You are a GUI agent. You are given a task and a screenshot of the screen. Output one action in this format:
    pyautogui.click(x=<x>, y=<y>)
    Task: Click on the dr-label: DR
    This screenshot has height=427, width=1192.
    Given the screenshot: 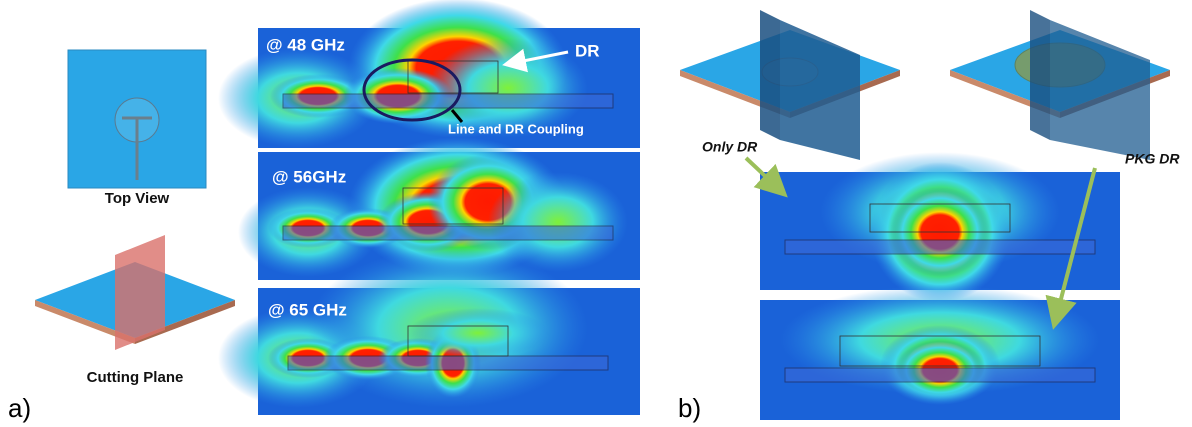 What is the action you would take?
    pyautogui.click(x=587, y=50)
    